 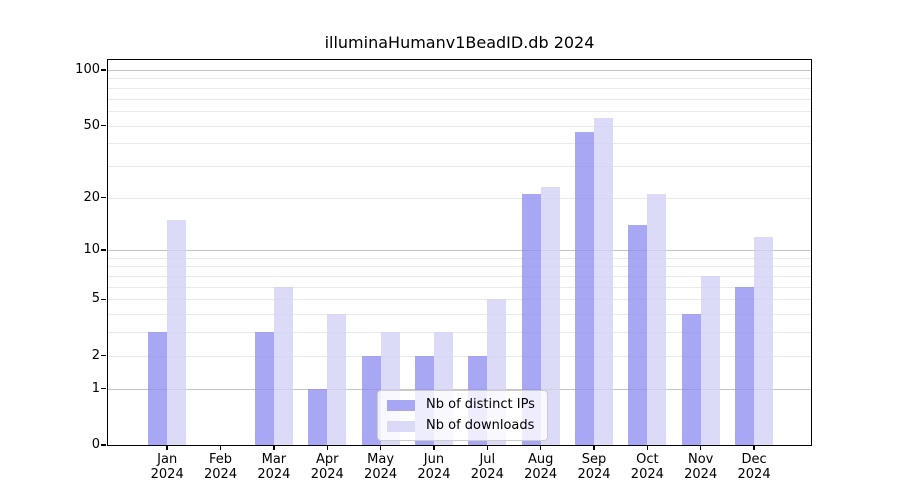 I want to click on bar-distinct-ips-sep, so click(x=584, y=288).